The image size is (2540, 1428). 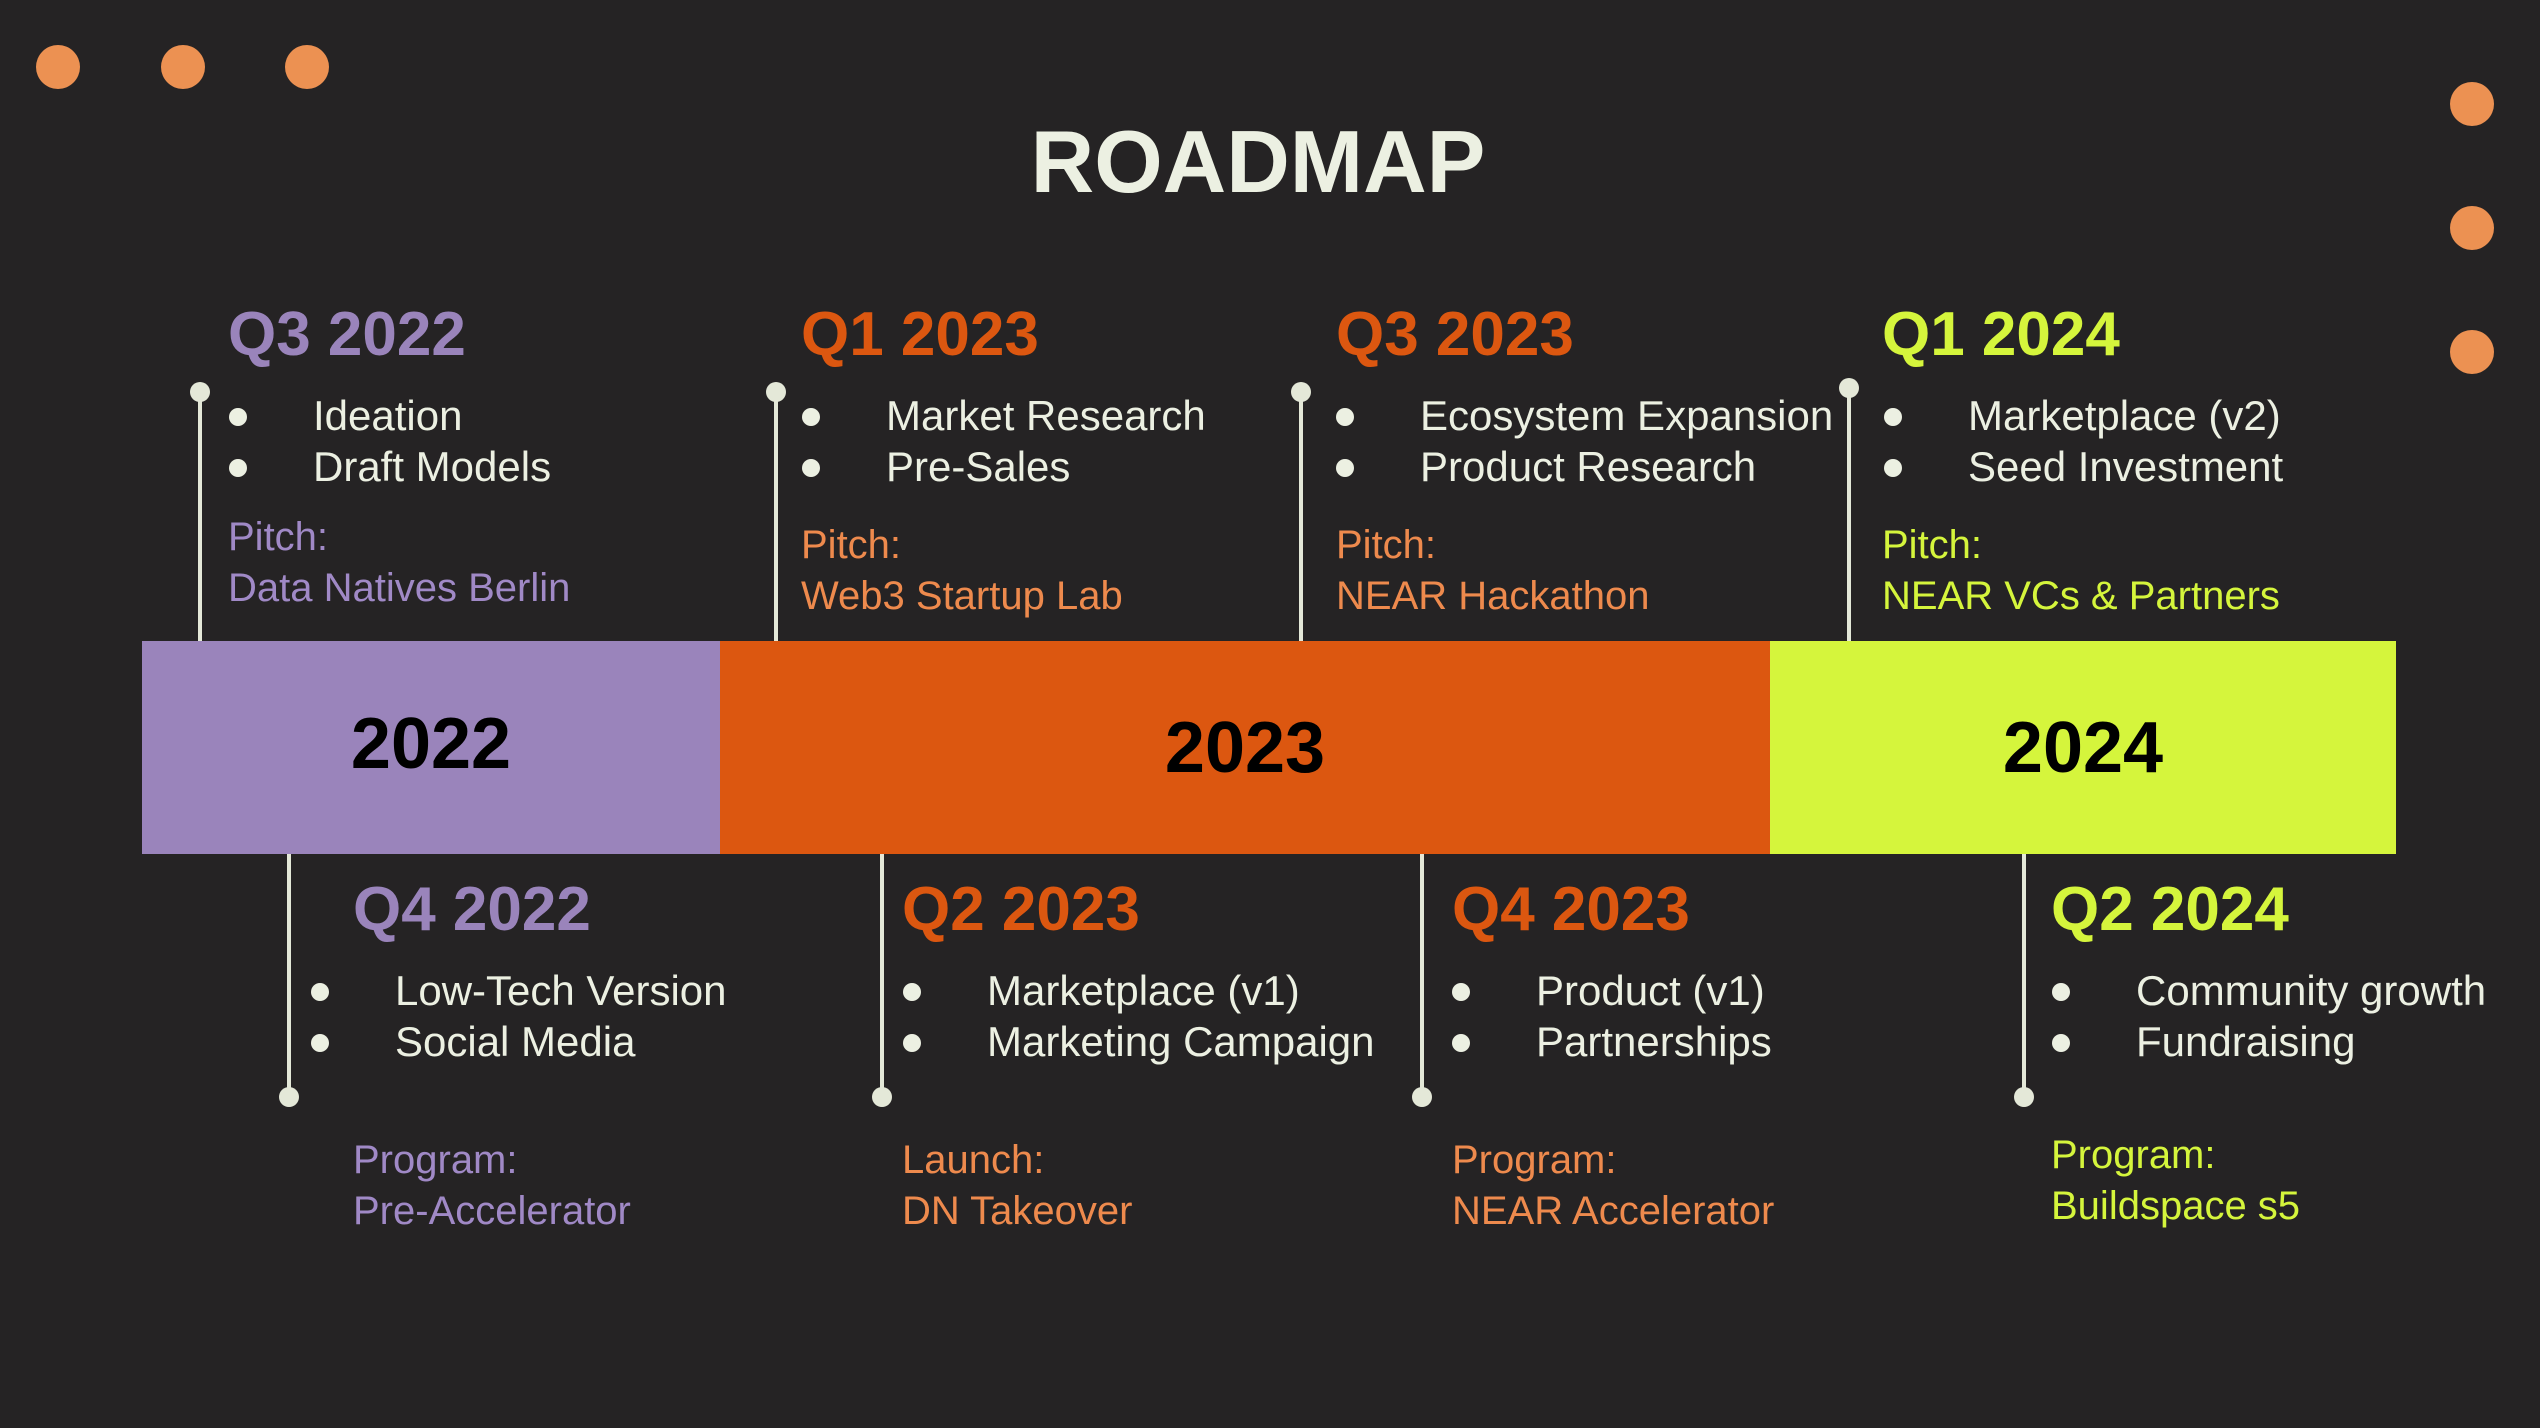 I want to click on item-label: Marketing Campaign, so click(x=1181, y=1041).